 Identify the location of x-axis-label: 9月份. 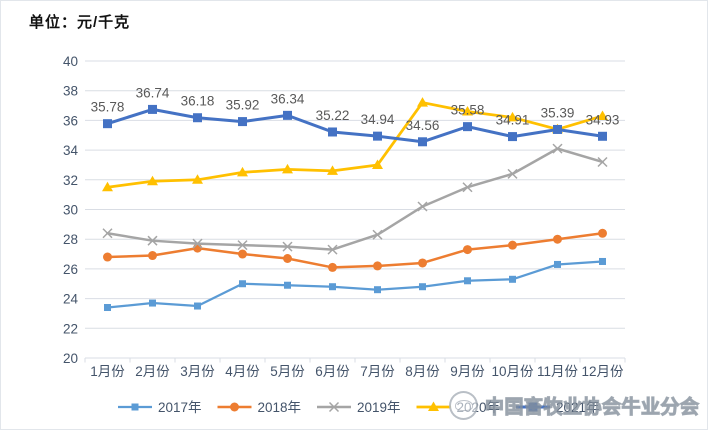
(467, 371).